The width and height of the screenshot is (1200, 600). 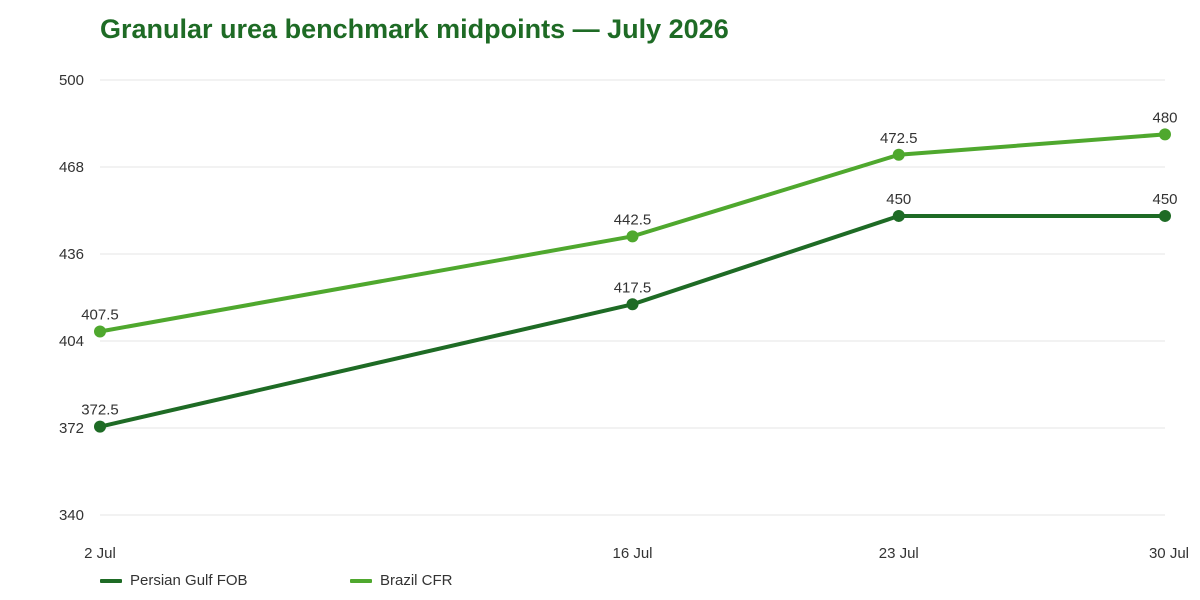 What do you see at coordinates (633, 219) in the screenshot?
I see `data-label: 442.5` at bounding box center [633, 219].